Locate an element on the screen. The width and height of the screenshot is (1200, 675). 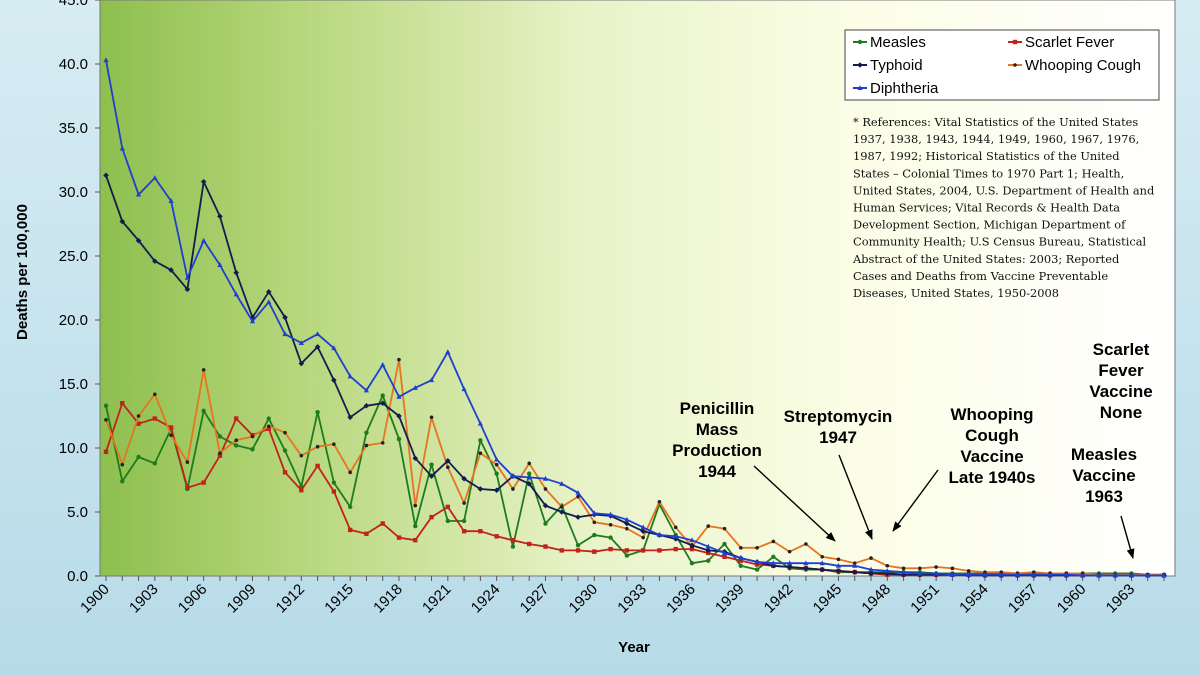
y-tick-label: 0.0 is located at coordinates (77, 576).